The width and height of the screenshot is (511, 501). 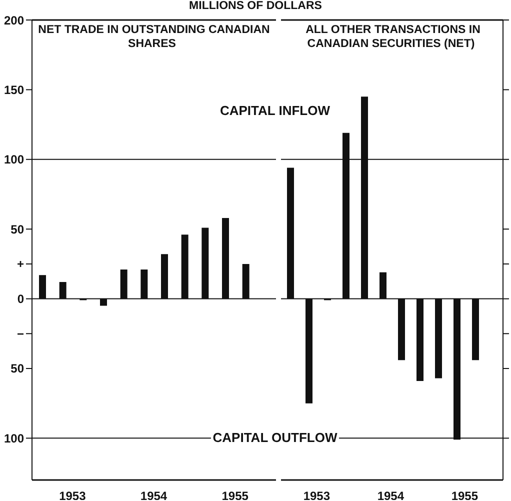 I want to click on text: ALL OTHER TRANSACTIONS IN CANADIAN SECURITIES (NET), so click(x=392, y=37).